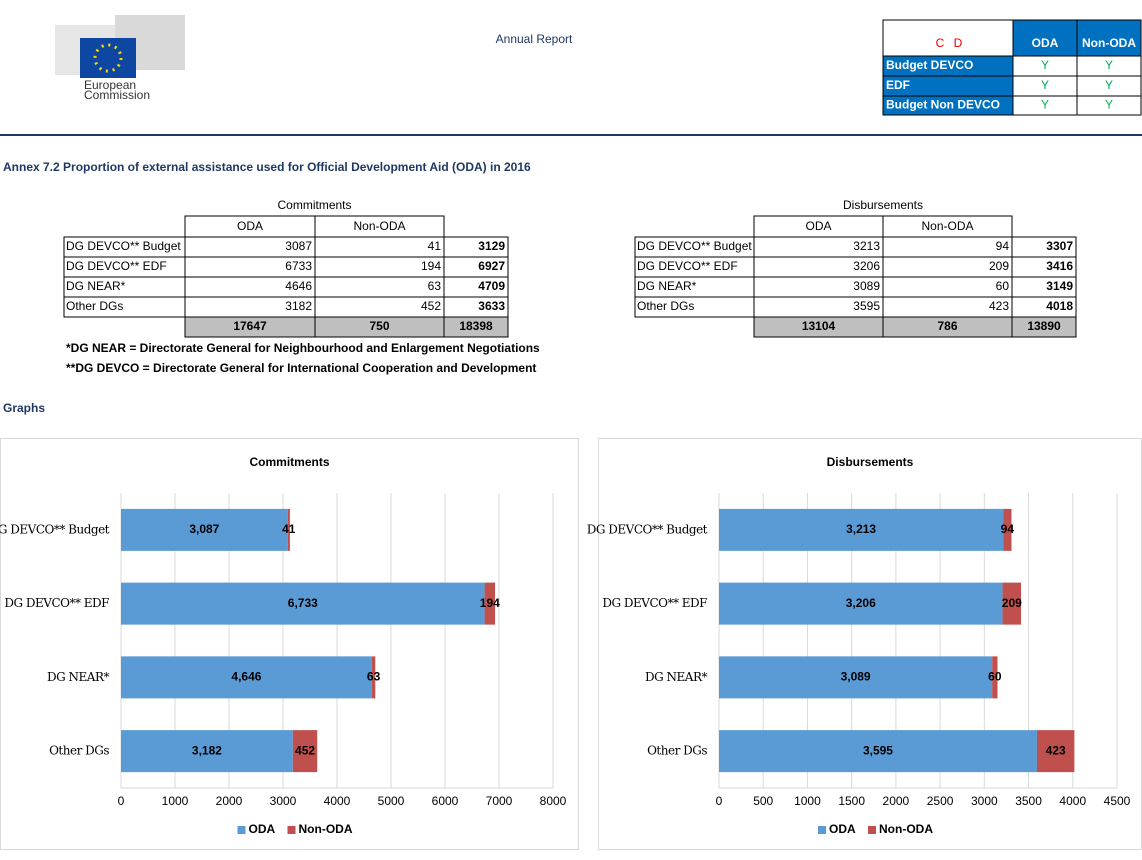 This screenshot has width=1142, height=860. What do you see at coordinates (553, 801) in the screenshot?
I see `x-tick-label: 8000` at bounding box center [553, 801].